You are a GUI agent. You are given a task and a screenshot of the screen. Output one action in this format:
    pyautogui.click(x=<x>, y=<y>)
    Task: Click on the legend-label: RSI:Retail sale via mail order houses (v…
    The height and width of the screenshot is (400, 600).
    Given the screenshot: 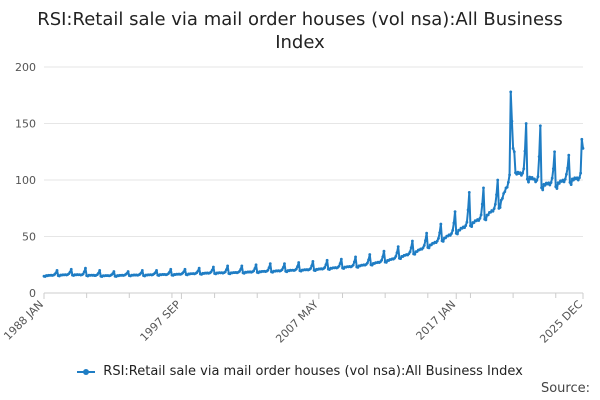 What is the action you would take?
    pyautogui.click(x=313, y=371)
    